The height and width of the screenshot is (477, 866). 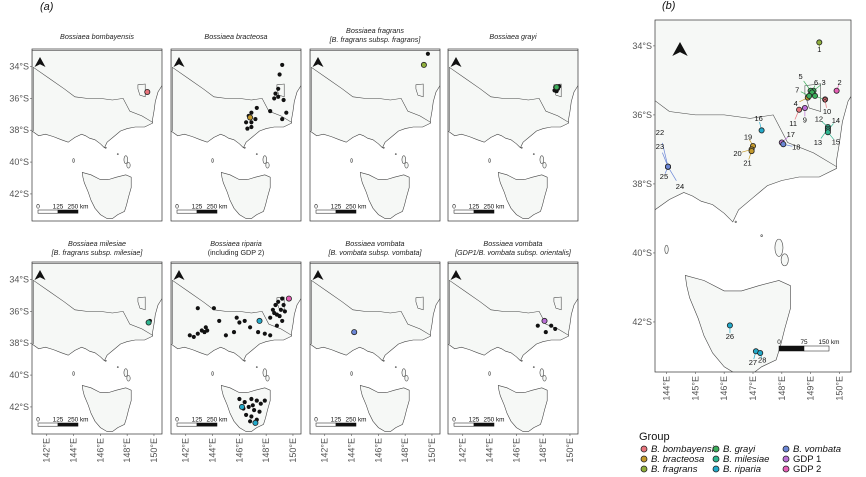 I want to click on panel-subtitle: [B. fragrans subsp. milesiae], so click(x=97, y=252).